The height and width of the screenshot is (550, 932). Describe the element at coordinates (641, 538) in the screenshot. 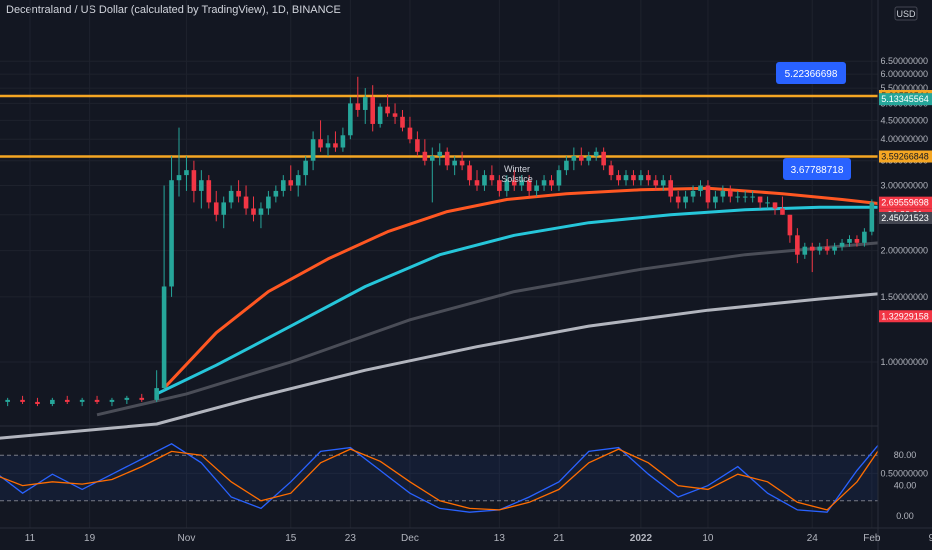

I see `time-tick-label: 2022` at that location.